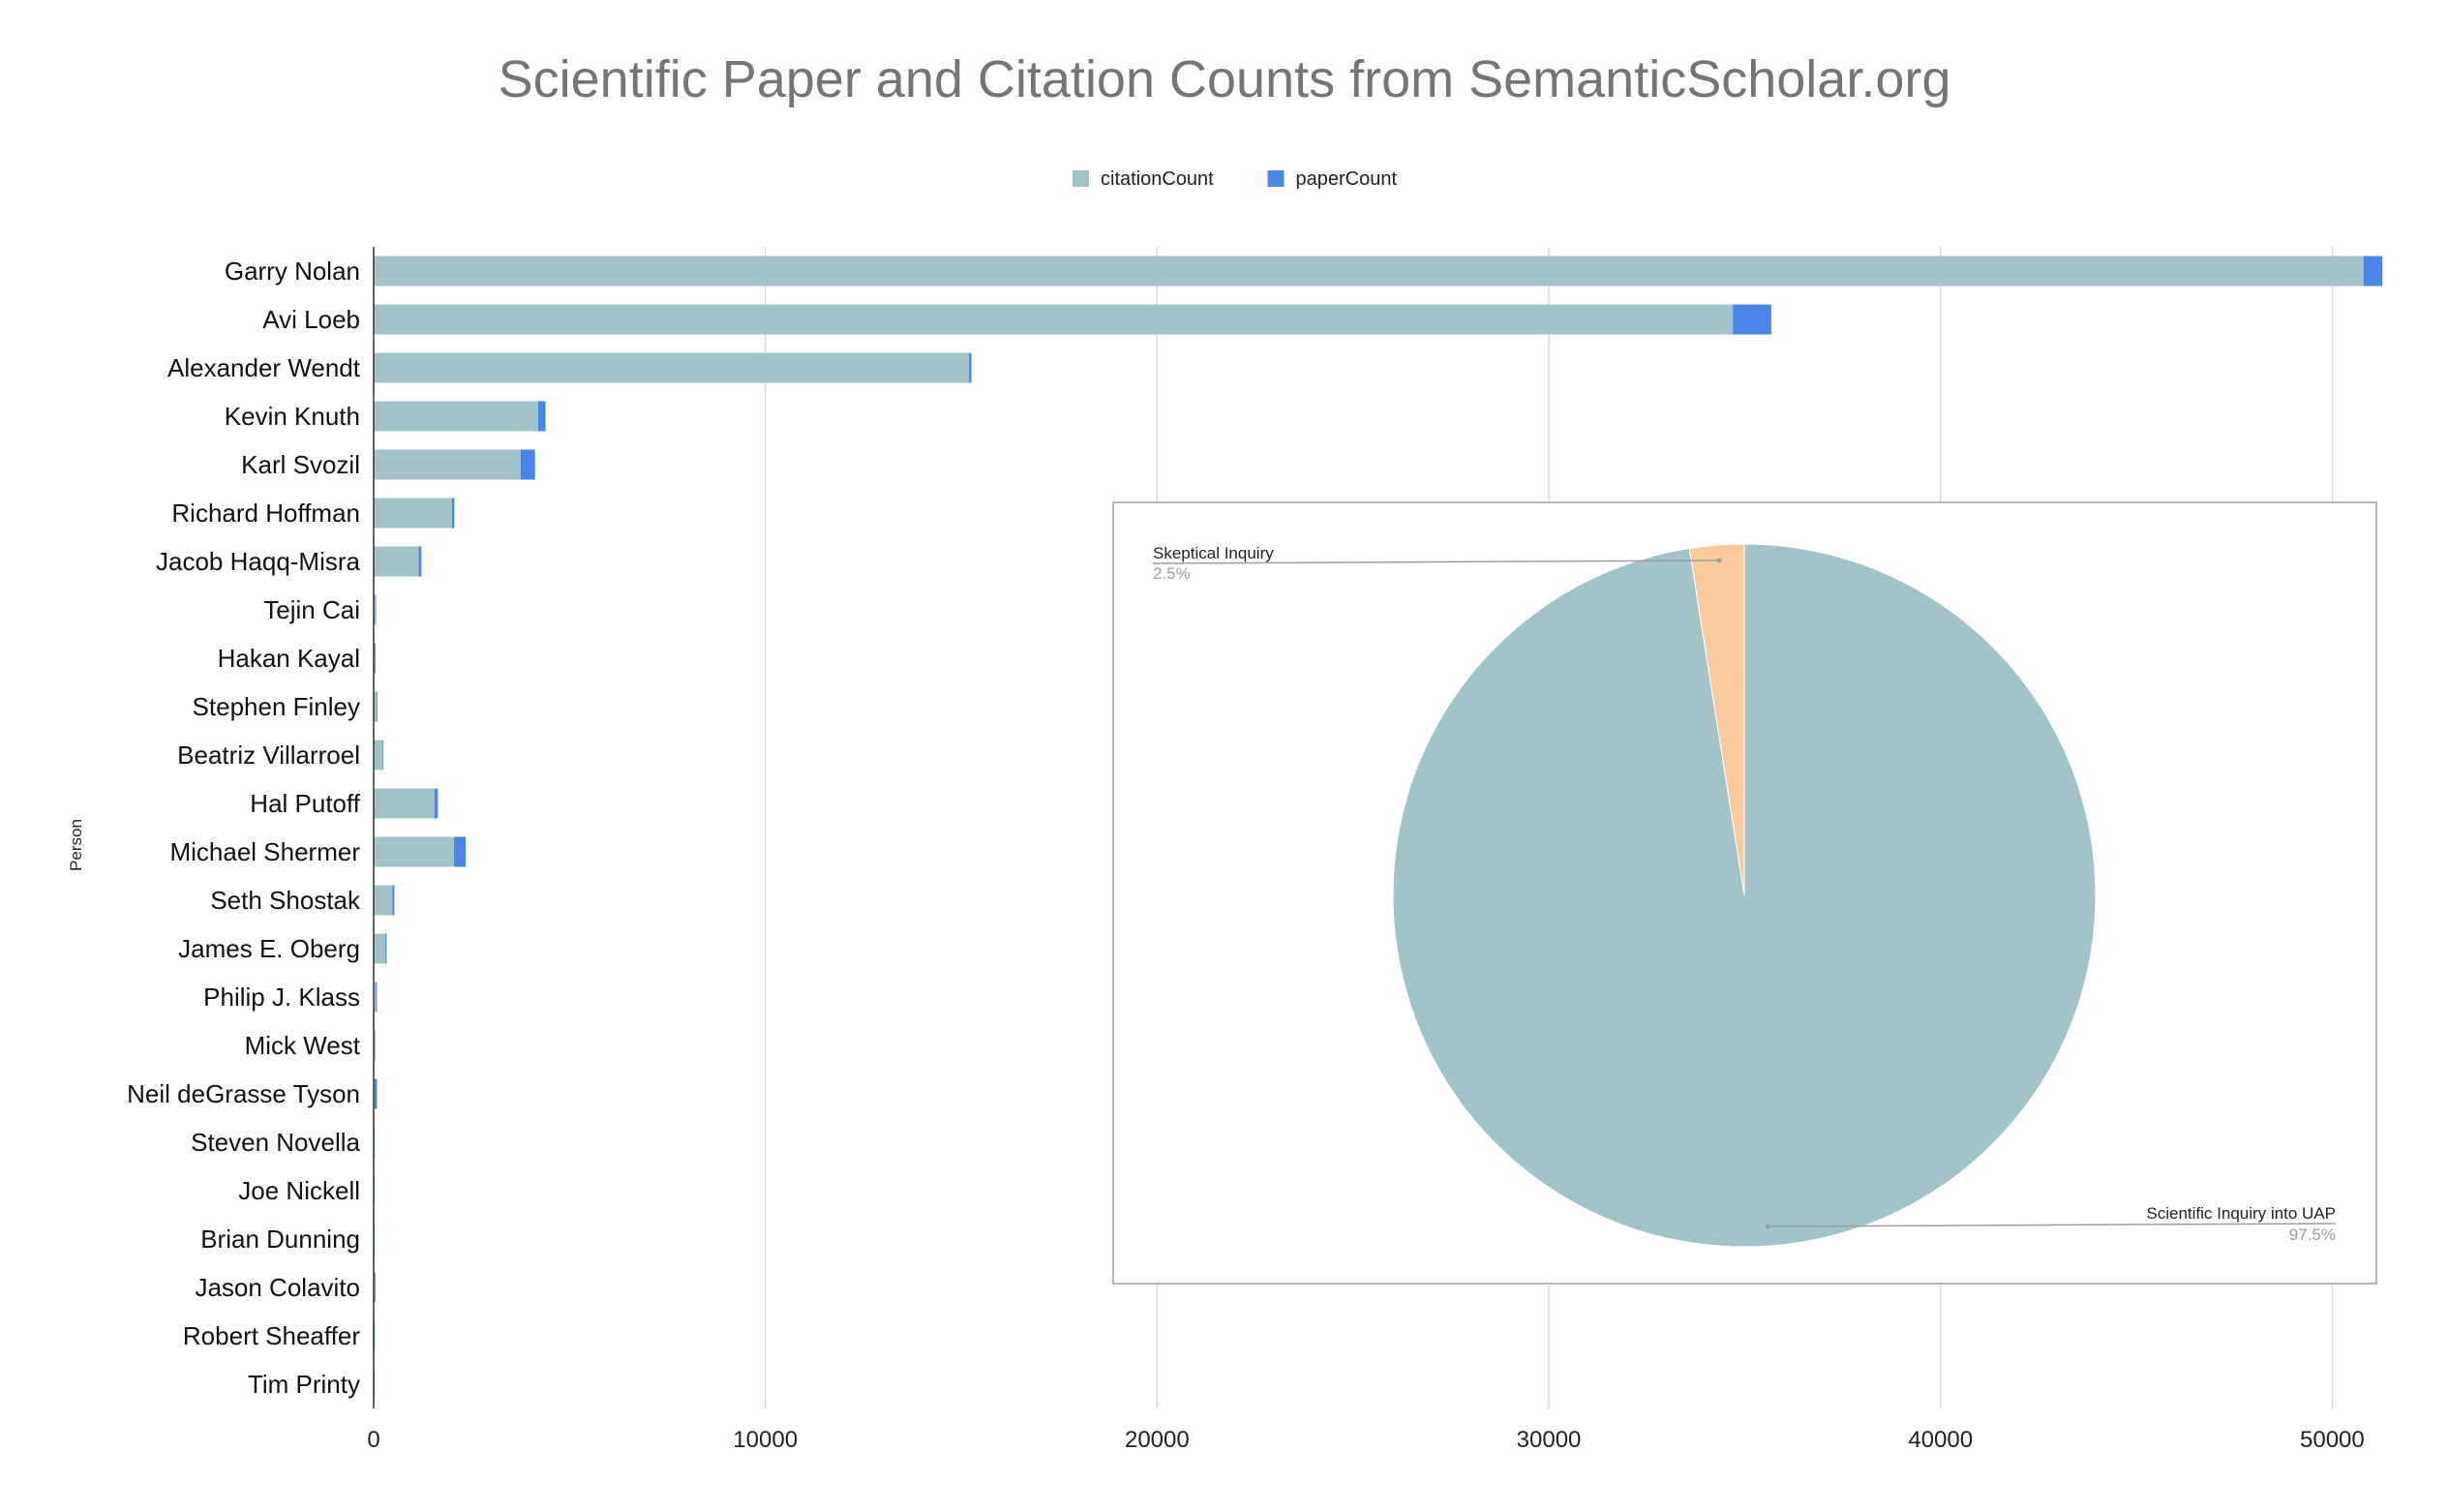  What do you see at coordinates (311, 319) in the screenshot?
I see `category-label-avi-loeb: Avi Loeb` at bounding box center [311, 319].